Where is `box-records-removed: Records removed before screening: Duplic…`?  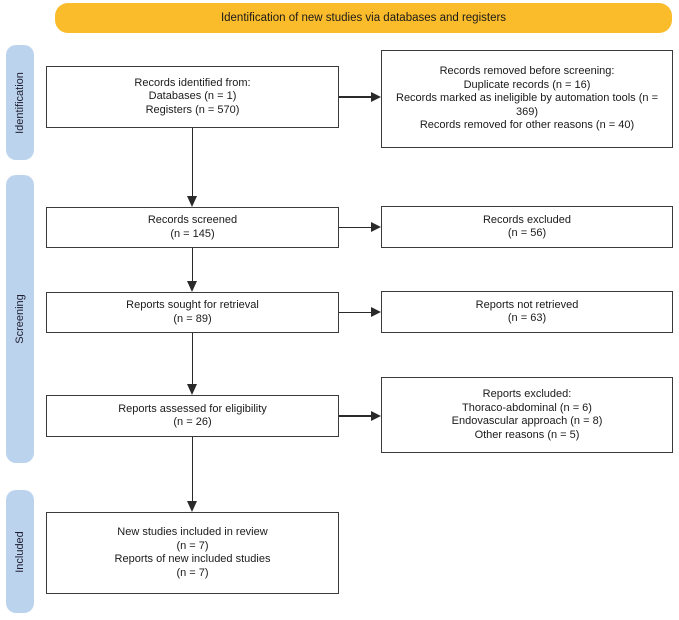
box-records-removed: Records removed before screening: Duplic… is located at coordinates (527, 99).